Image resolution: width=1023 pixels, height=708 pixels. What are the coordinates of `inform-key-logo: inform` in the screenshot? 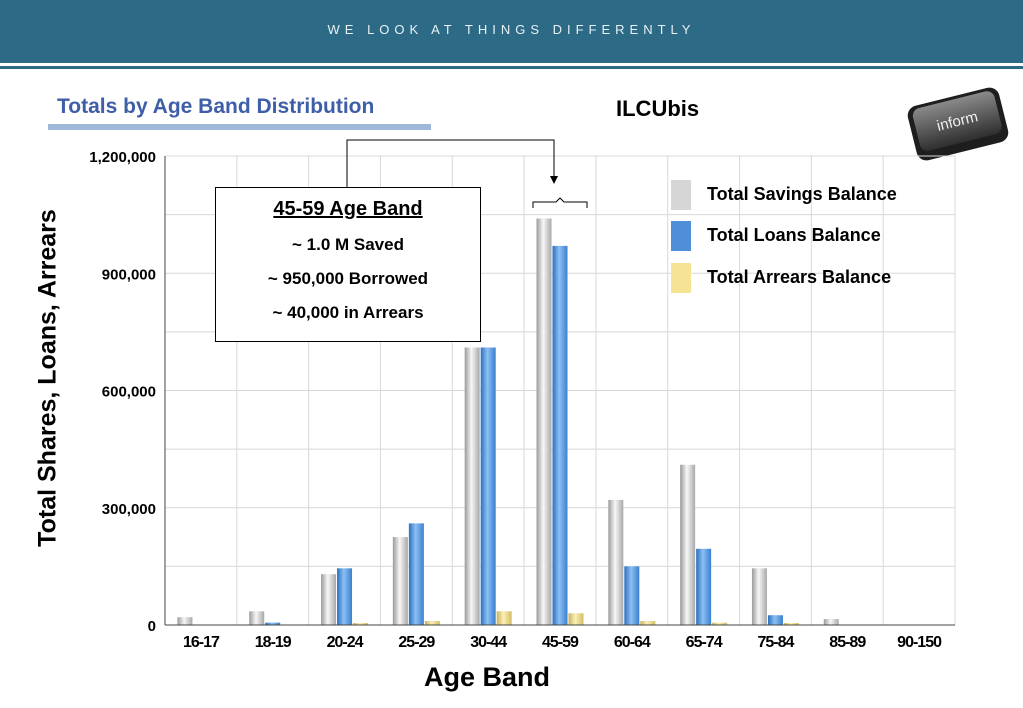 It's located at (958, 124).